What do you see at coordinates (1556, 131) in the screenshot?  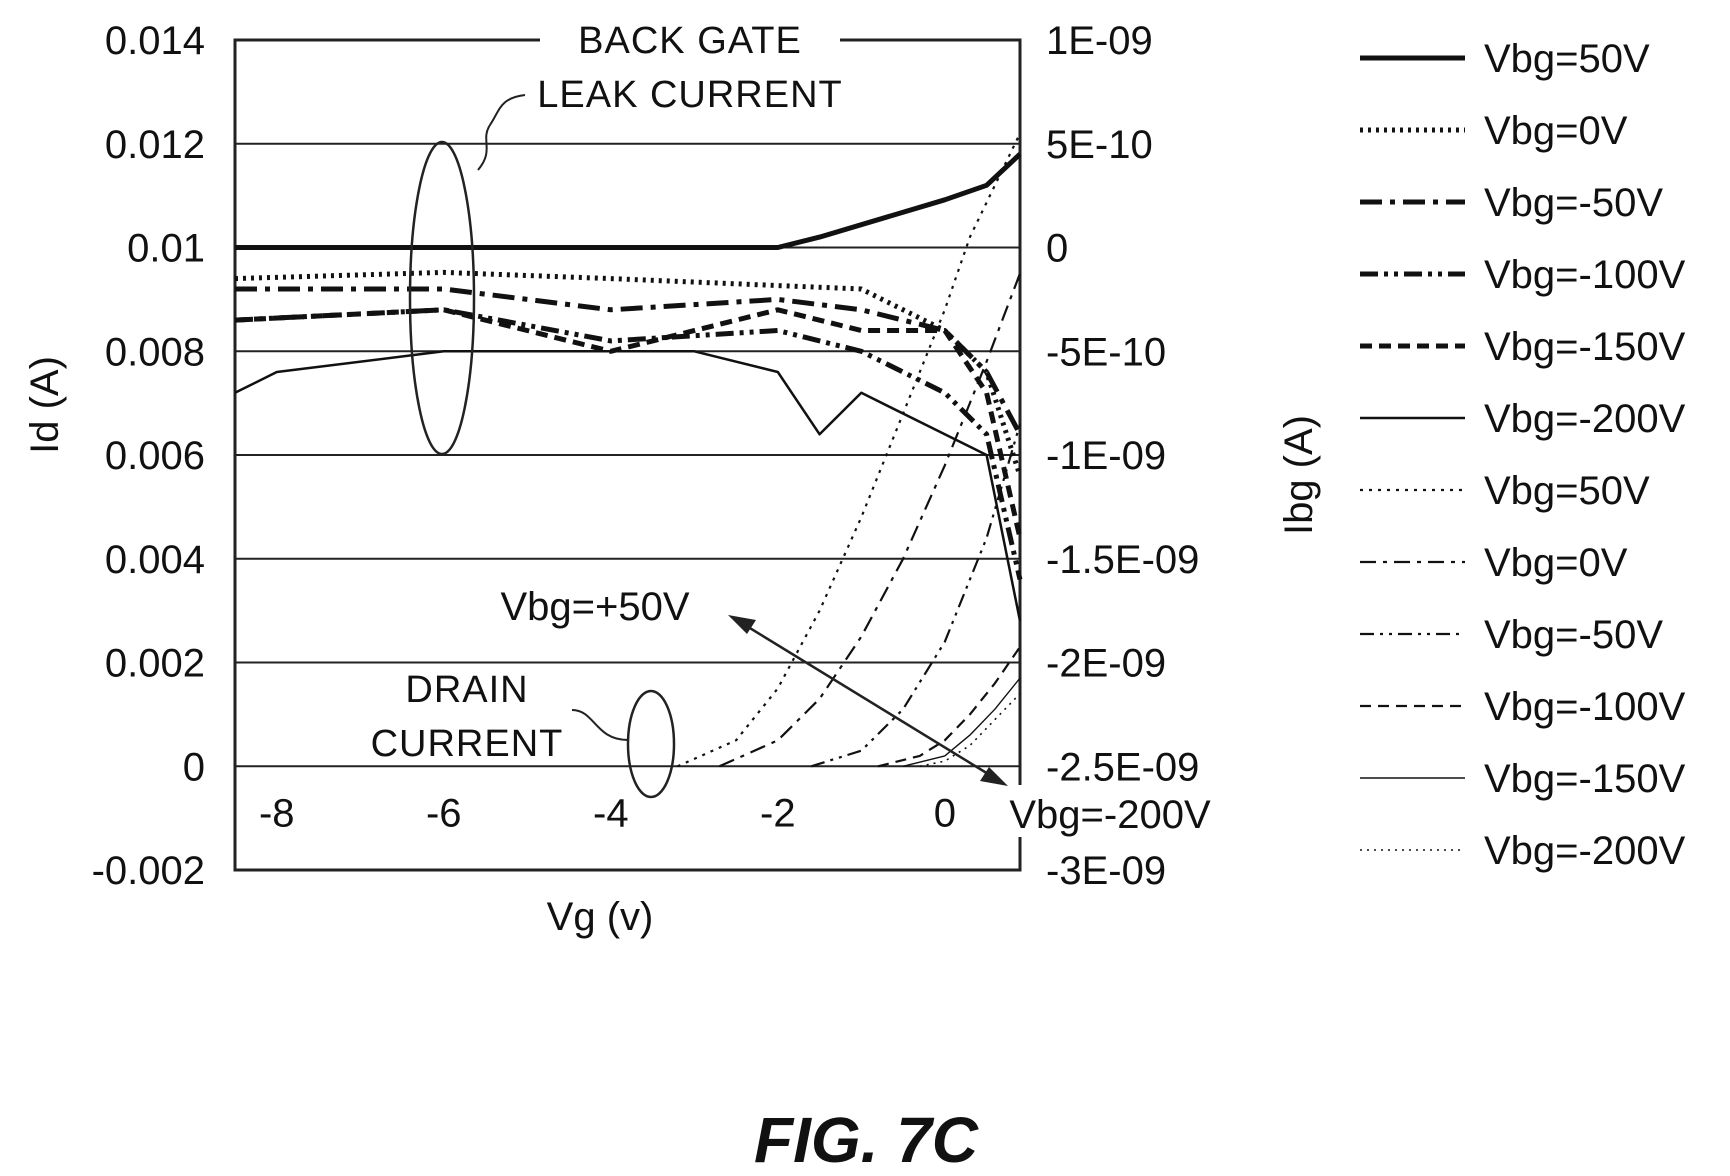 I see `legend-label-1: Vbg=0V` at bounding box center [1556, 131].